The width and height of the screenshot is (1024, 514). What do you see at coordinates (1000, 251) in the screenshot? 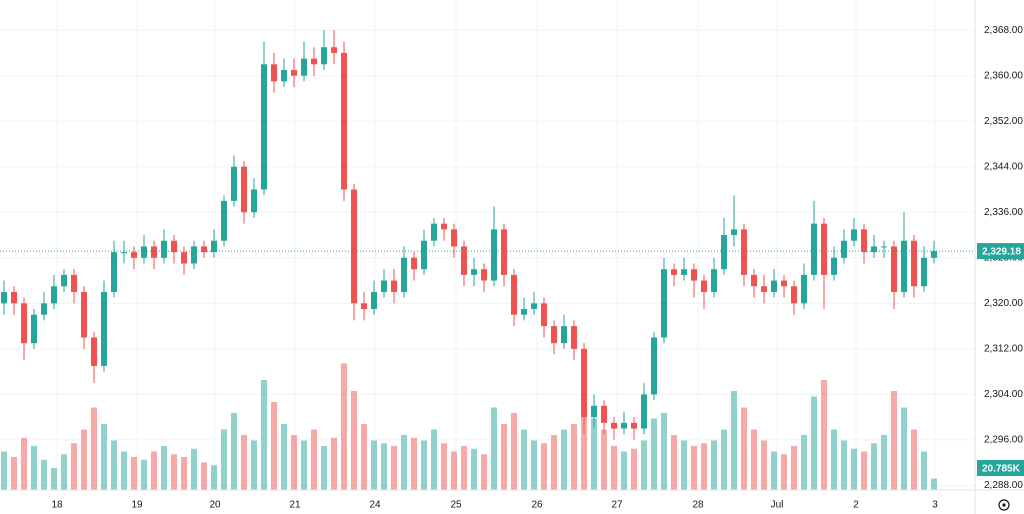
I see `last-price-box` at bounding box center [1000, 251].